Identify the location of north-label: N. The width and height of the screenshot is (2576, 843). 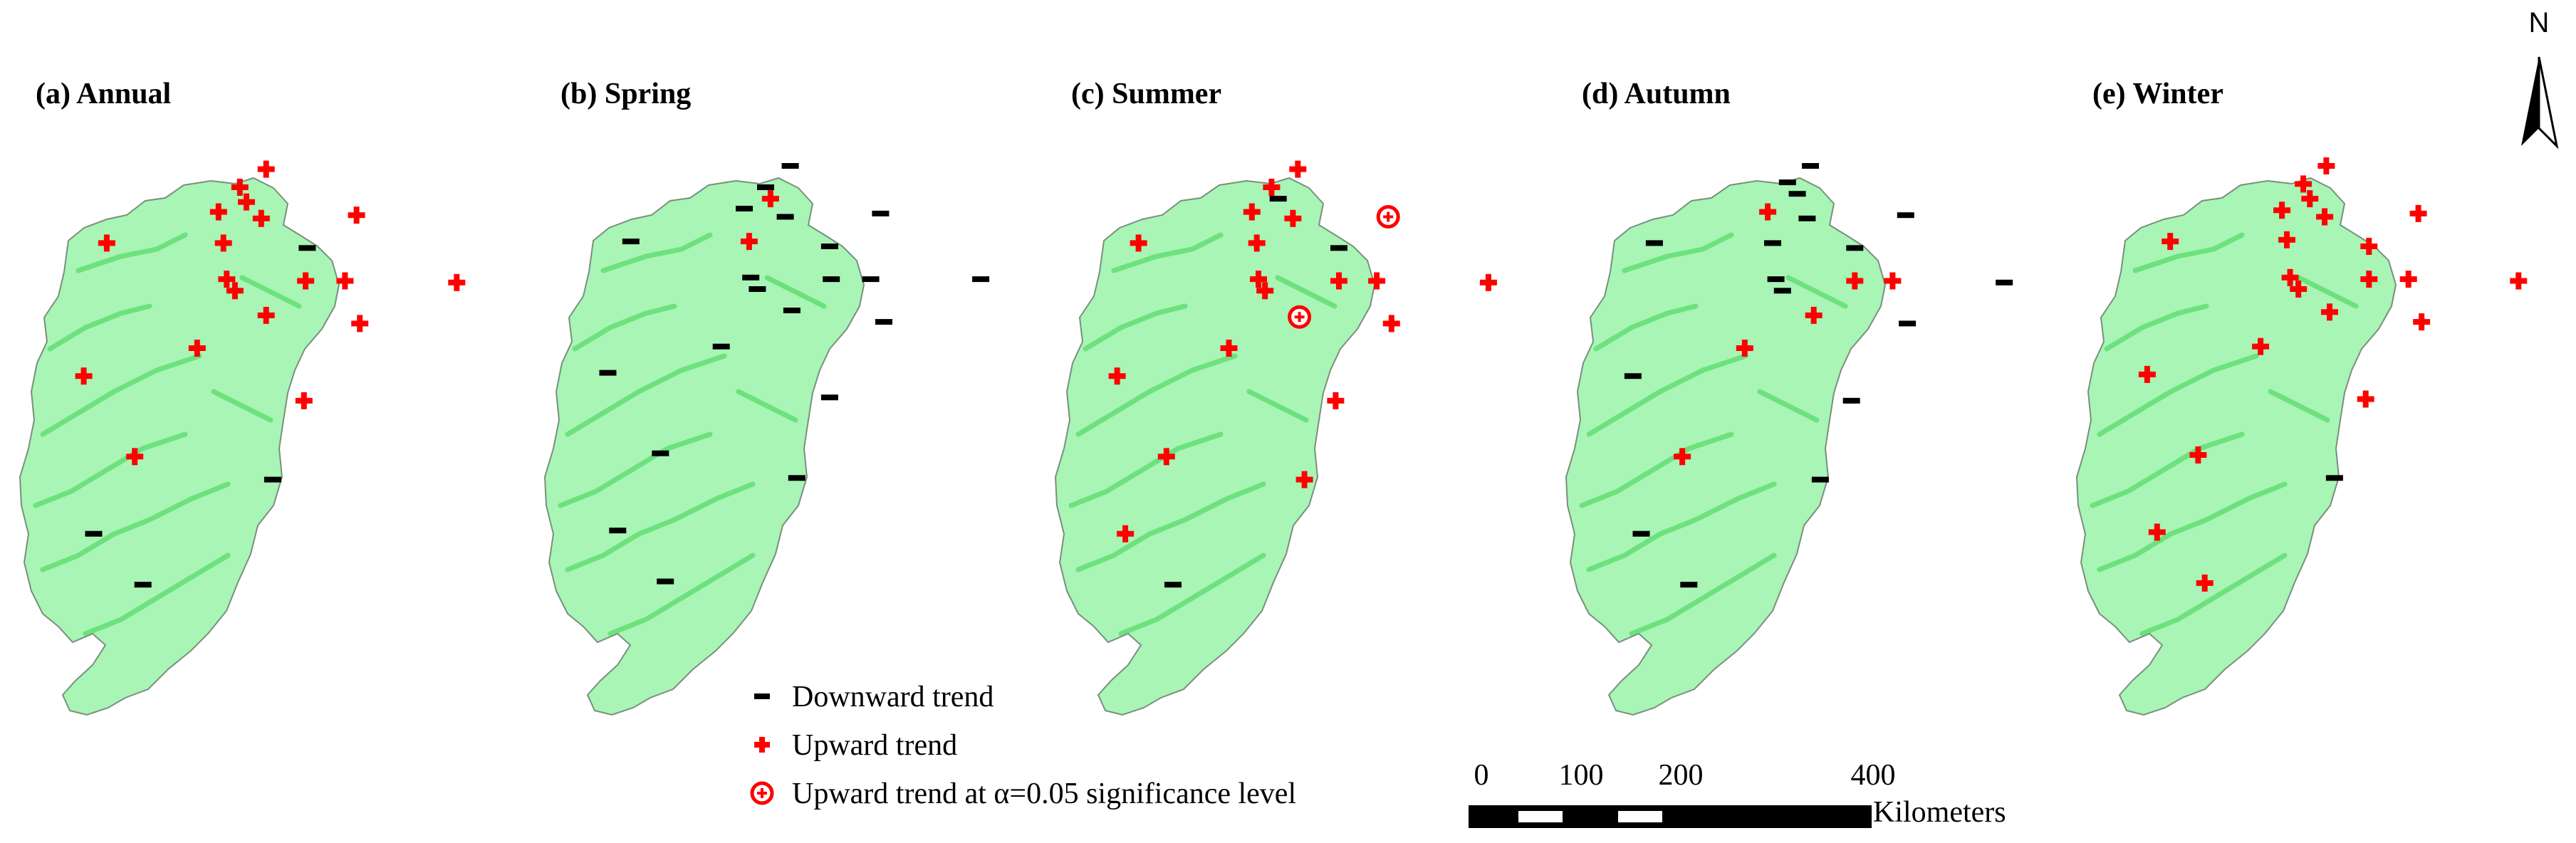
(2539, 22).